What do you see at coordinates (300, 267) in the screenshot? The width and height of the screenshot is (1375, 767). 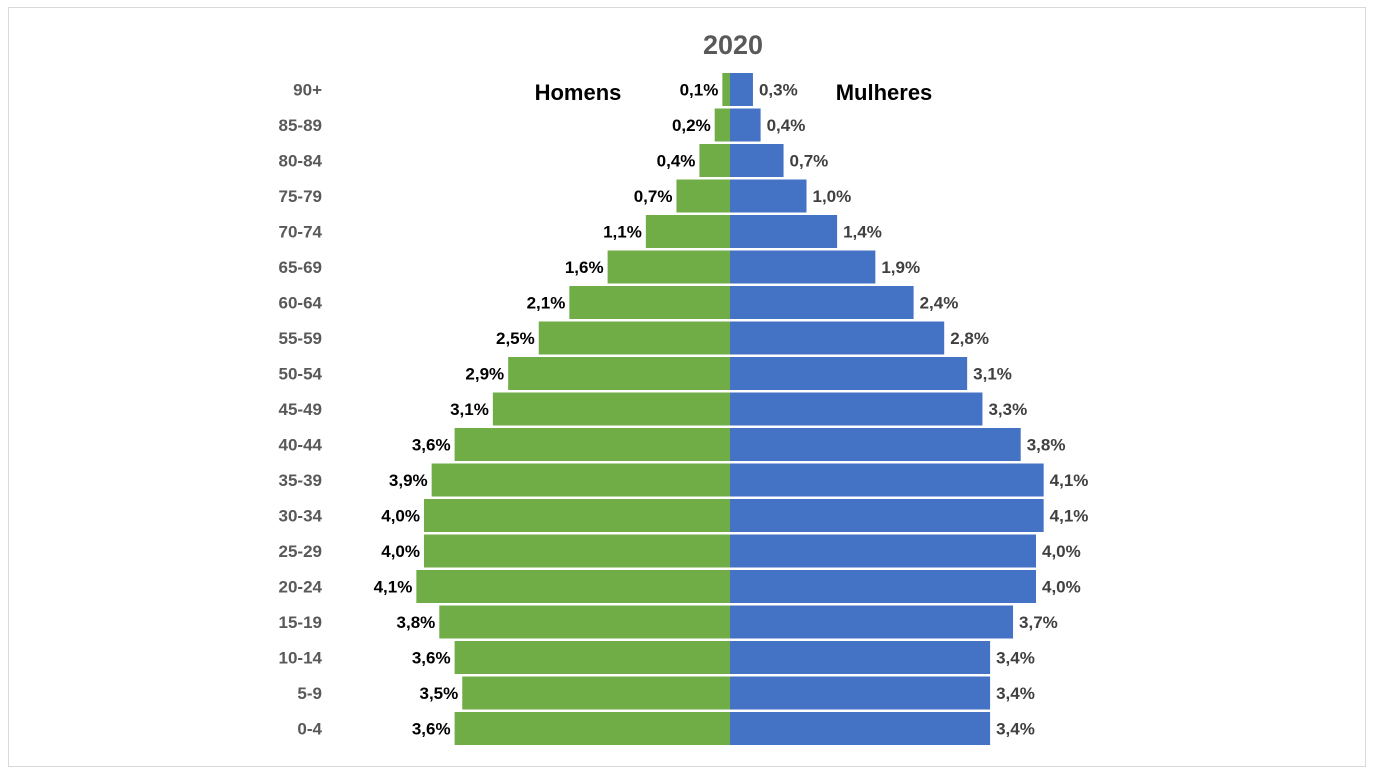 I see `age-label-65-69: 65-69` at bounding box center [300, 267].